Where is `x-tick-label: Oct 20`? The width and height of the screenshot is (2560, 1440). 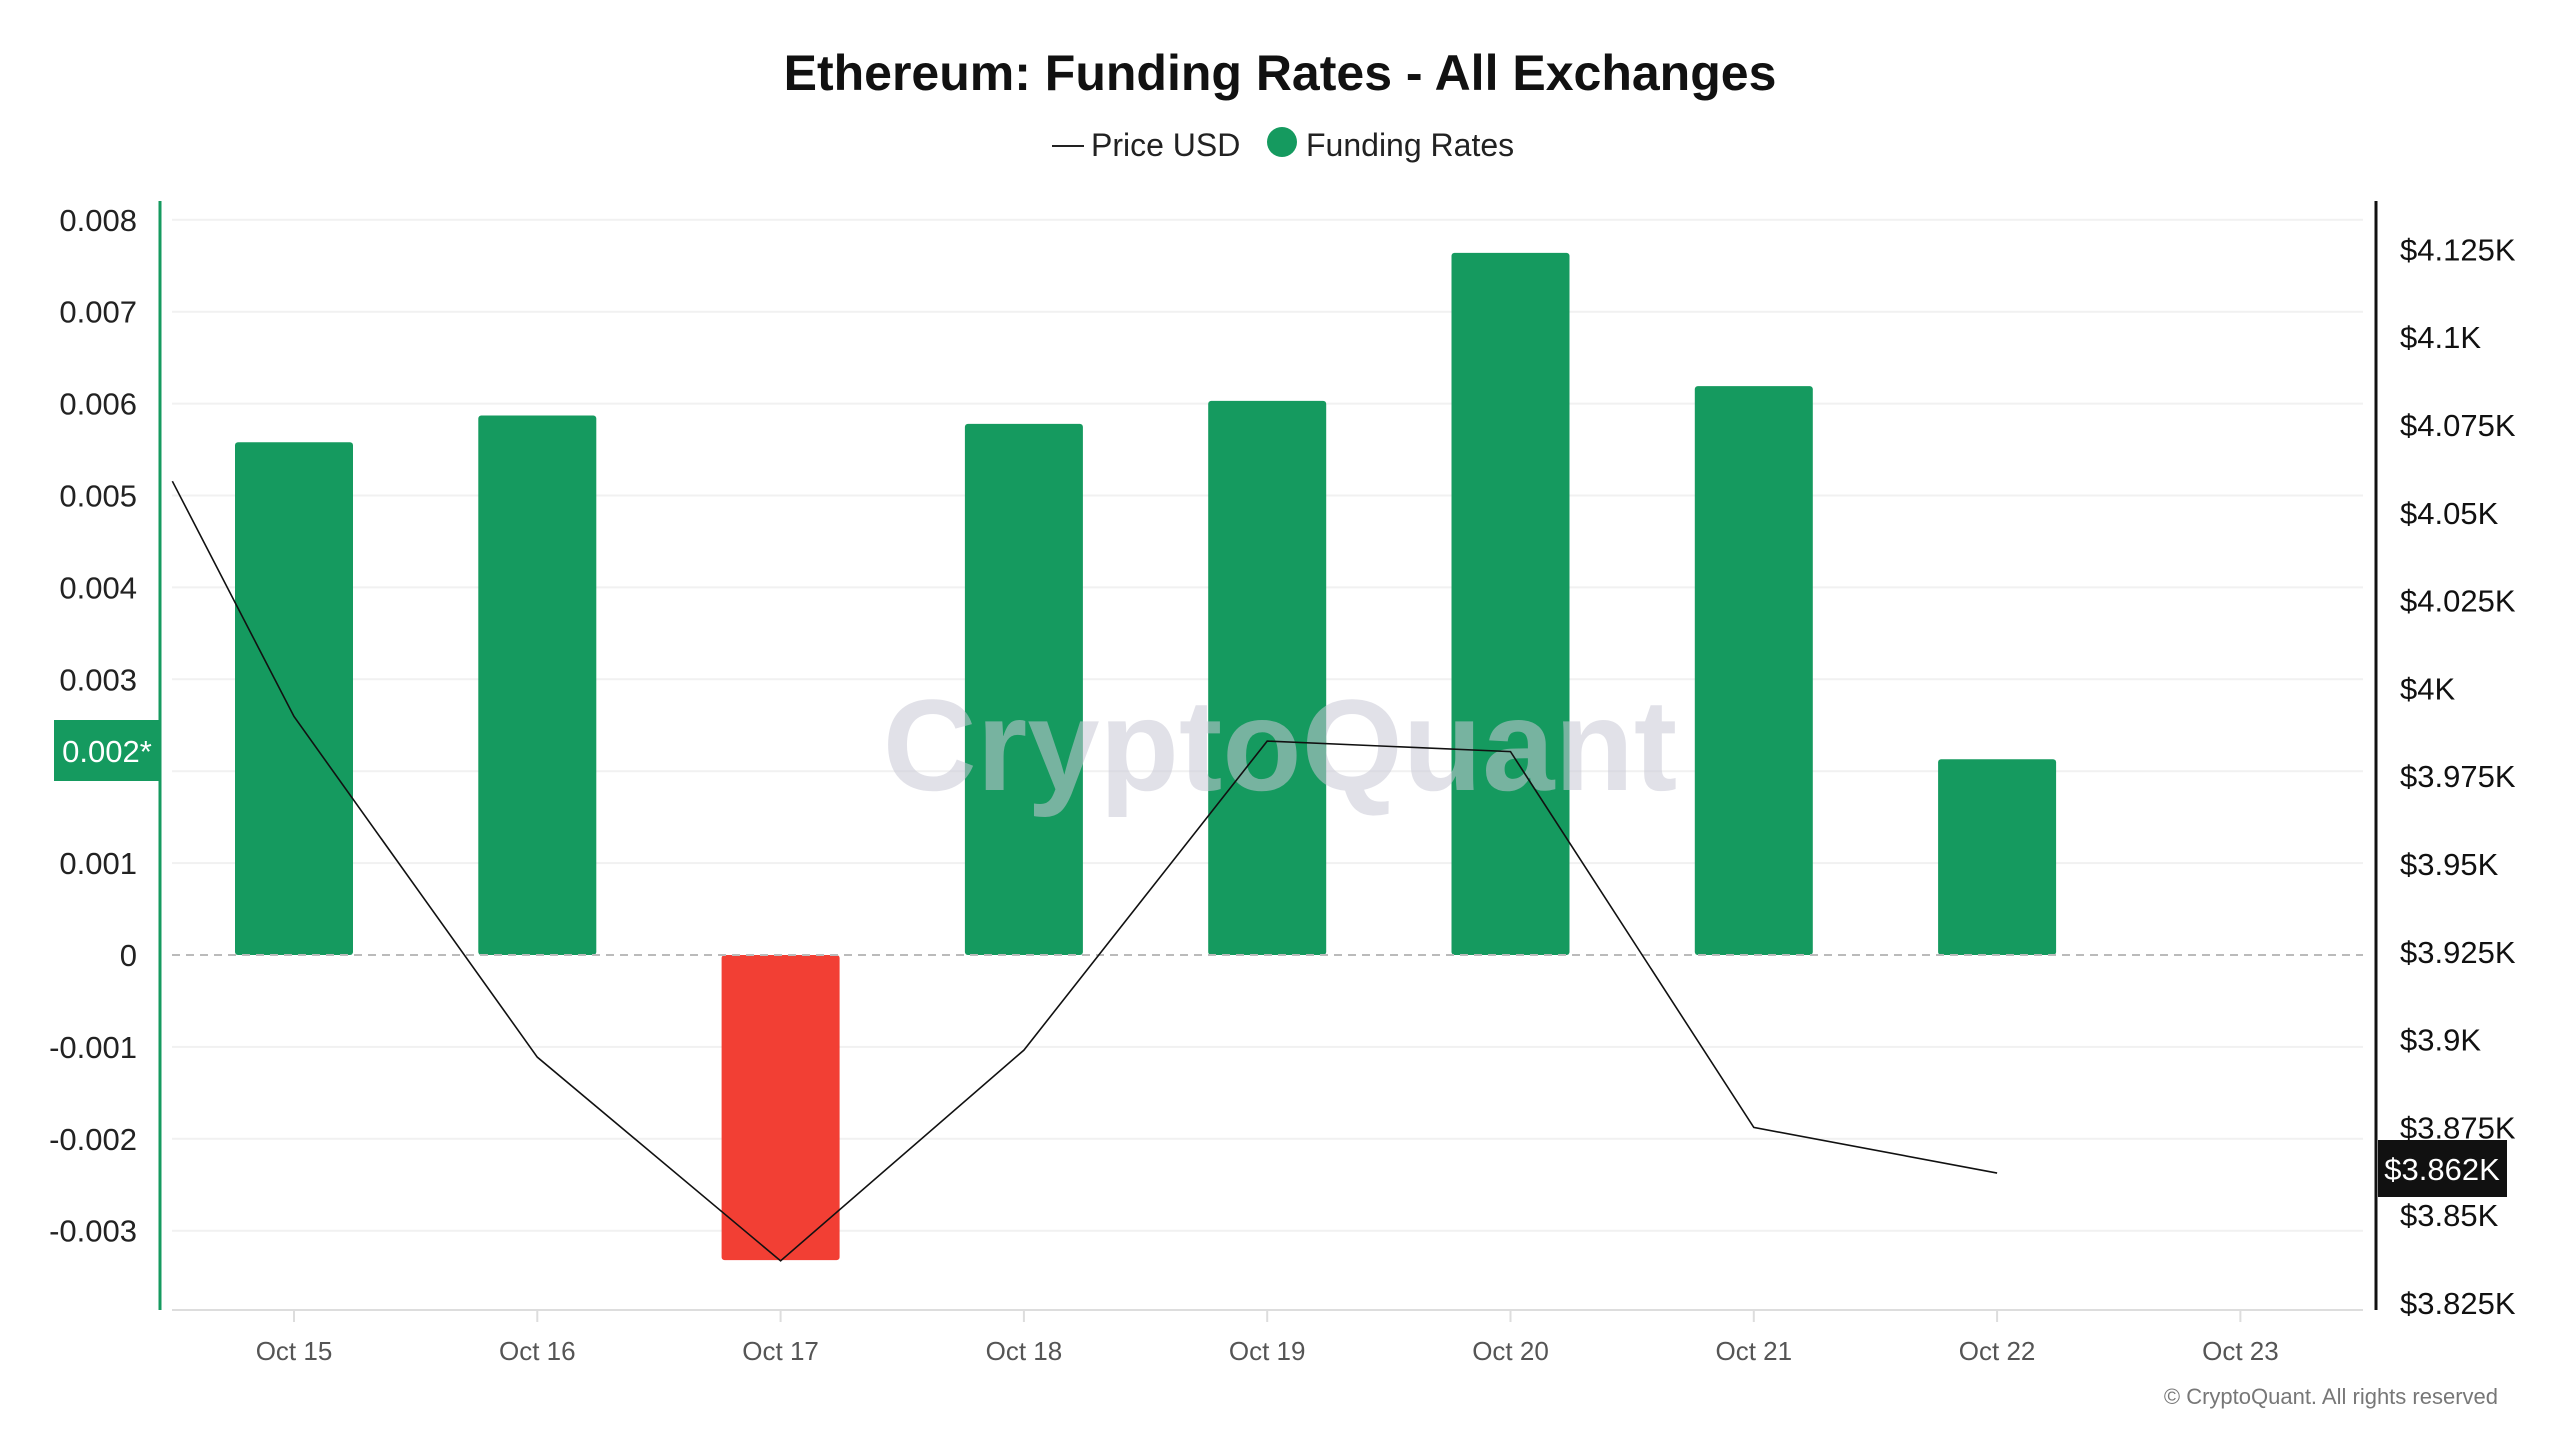
x-tick-label: Oct 20 is located at coordinates (1510, 1351).